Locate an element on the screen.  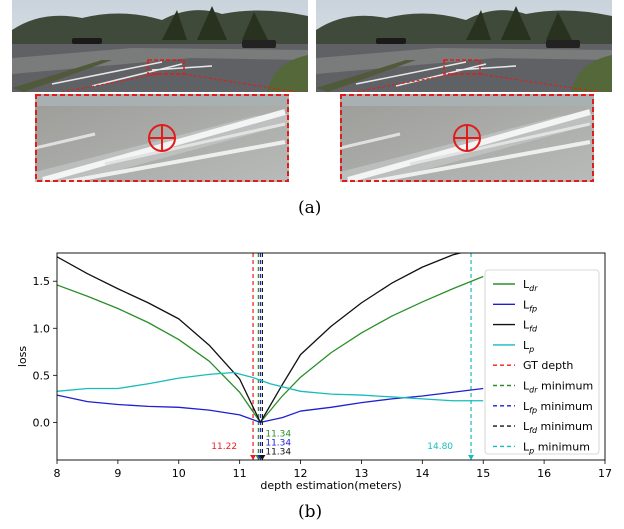
legend-entry-label: Lfd minimum is located at coordinates (558, 427).